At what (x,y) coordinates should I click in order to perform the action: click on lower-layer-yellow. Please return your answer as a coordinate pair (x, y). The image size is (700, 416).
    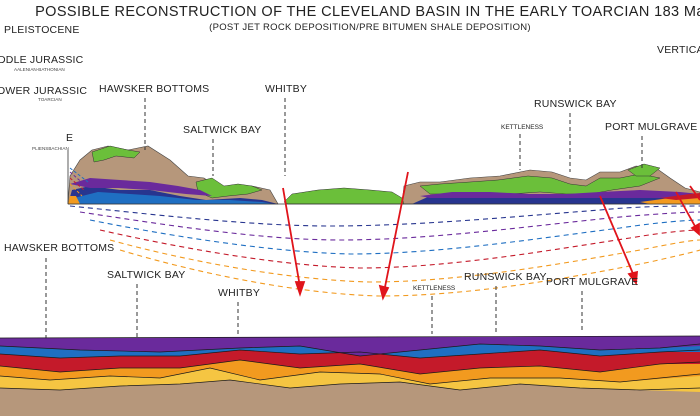
    Looking at the image, I should click on (350, 380).